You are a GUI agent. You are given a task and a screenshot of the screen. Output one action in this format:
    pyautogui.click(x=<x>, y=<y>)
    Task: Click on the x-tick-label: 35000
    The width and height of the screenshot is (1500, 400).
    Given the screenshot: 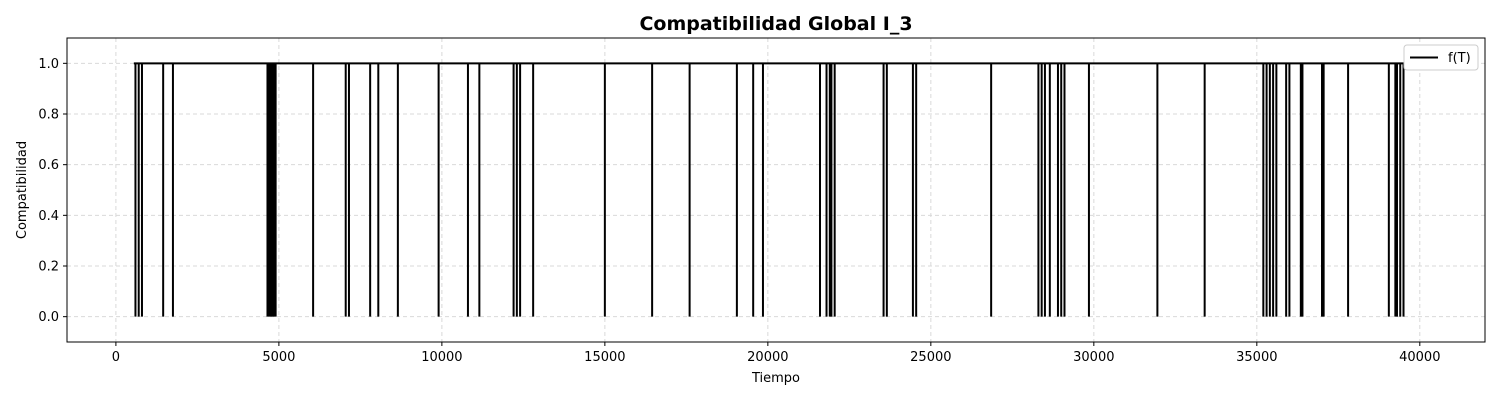 What is the action you would take?
    pyautogui.click(x=1256, y=357)
    